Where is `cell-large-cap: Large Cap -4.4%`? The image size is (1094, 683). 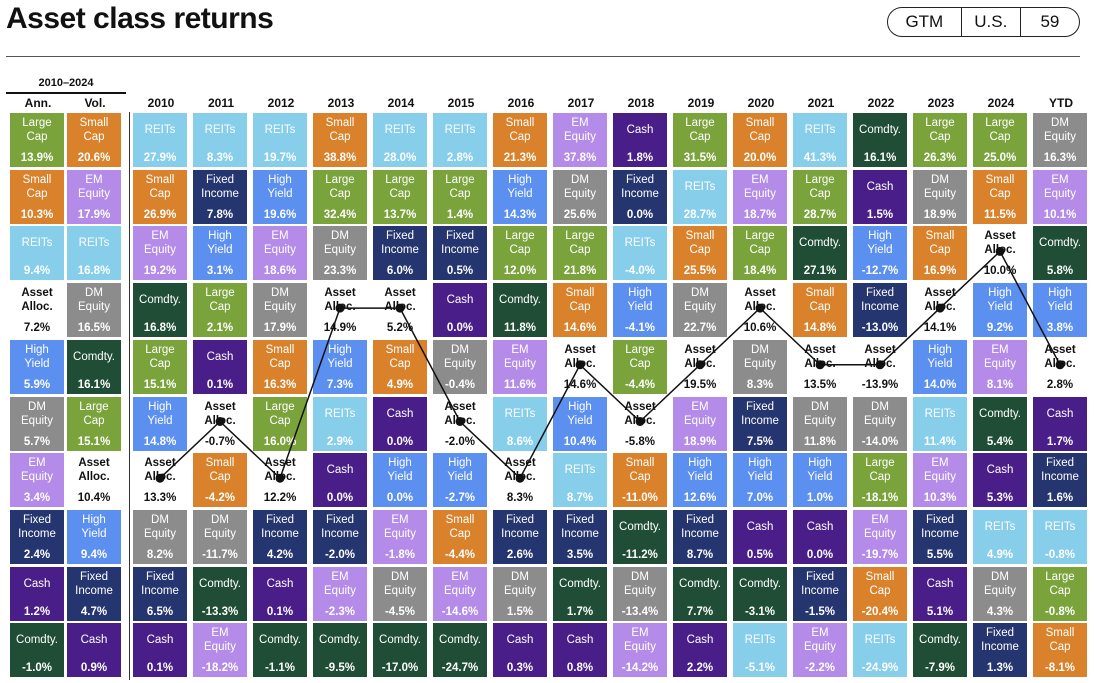 cell-large-cap: Large Cap -4.4% is located at coordinates (640, 366).